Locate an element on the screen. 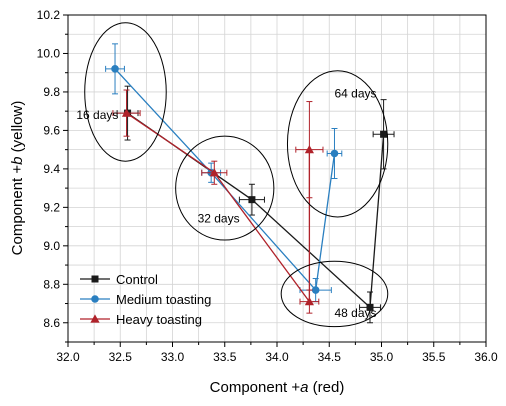 This screenshot has width=506, height=406. legend-item: Medium toasting is located at coordinates (145, 299).